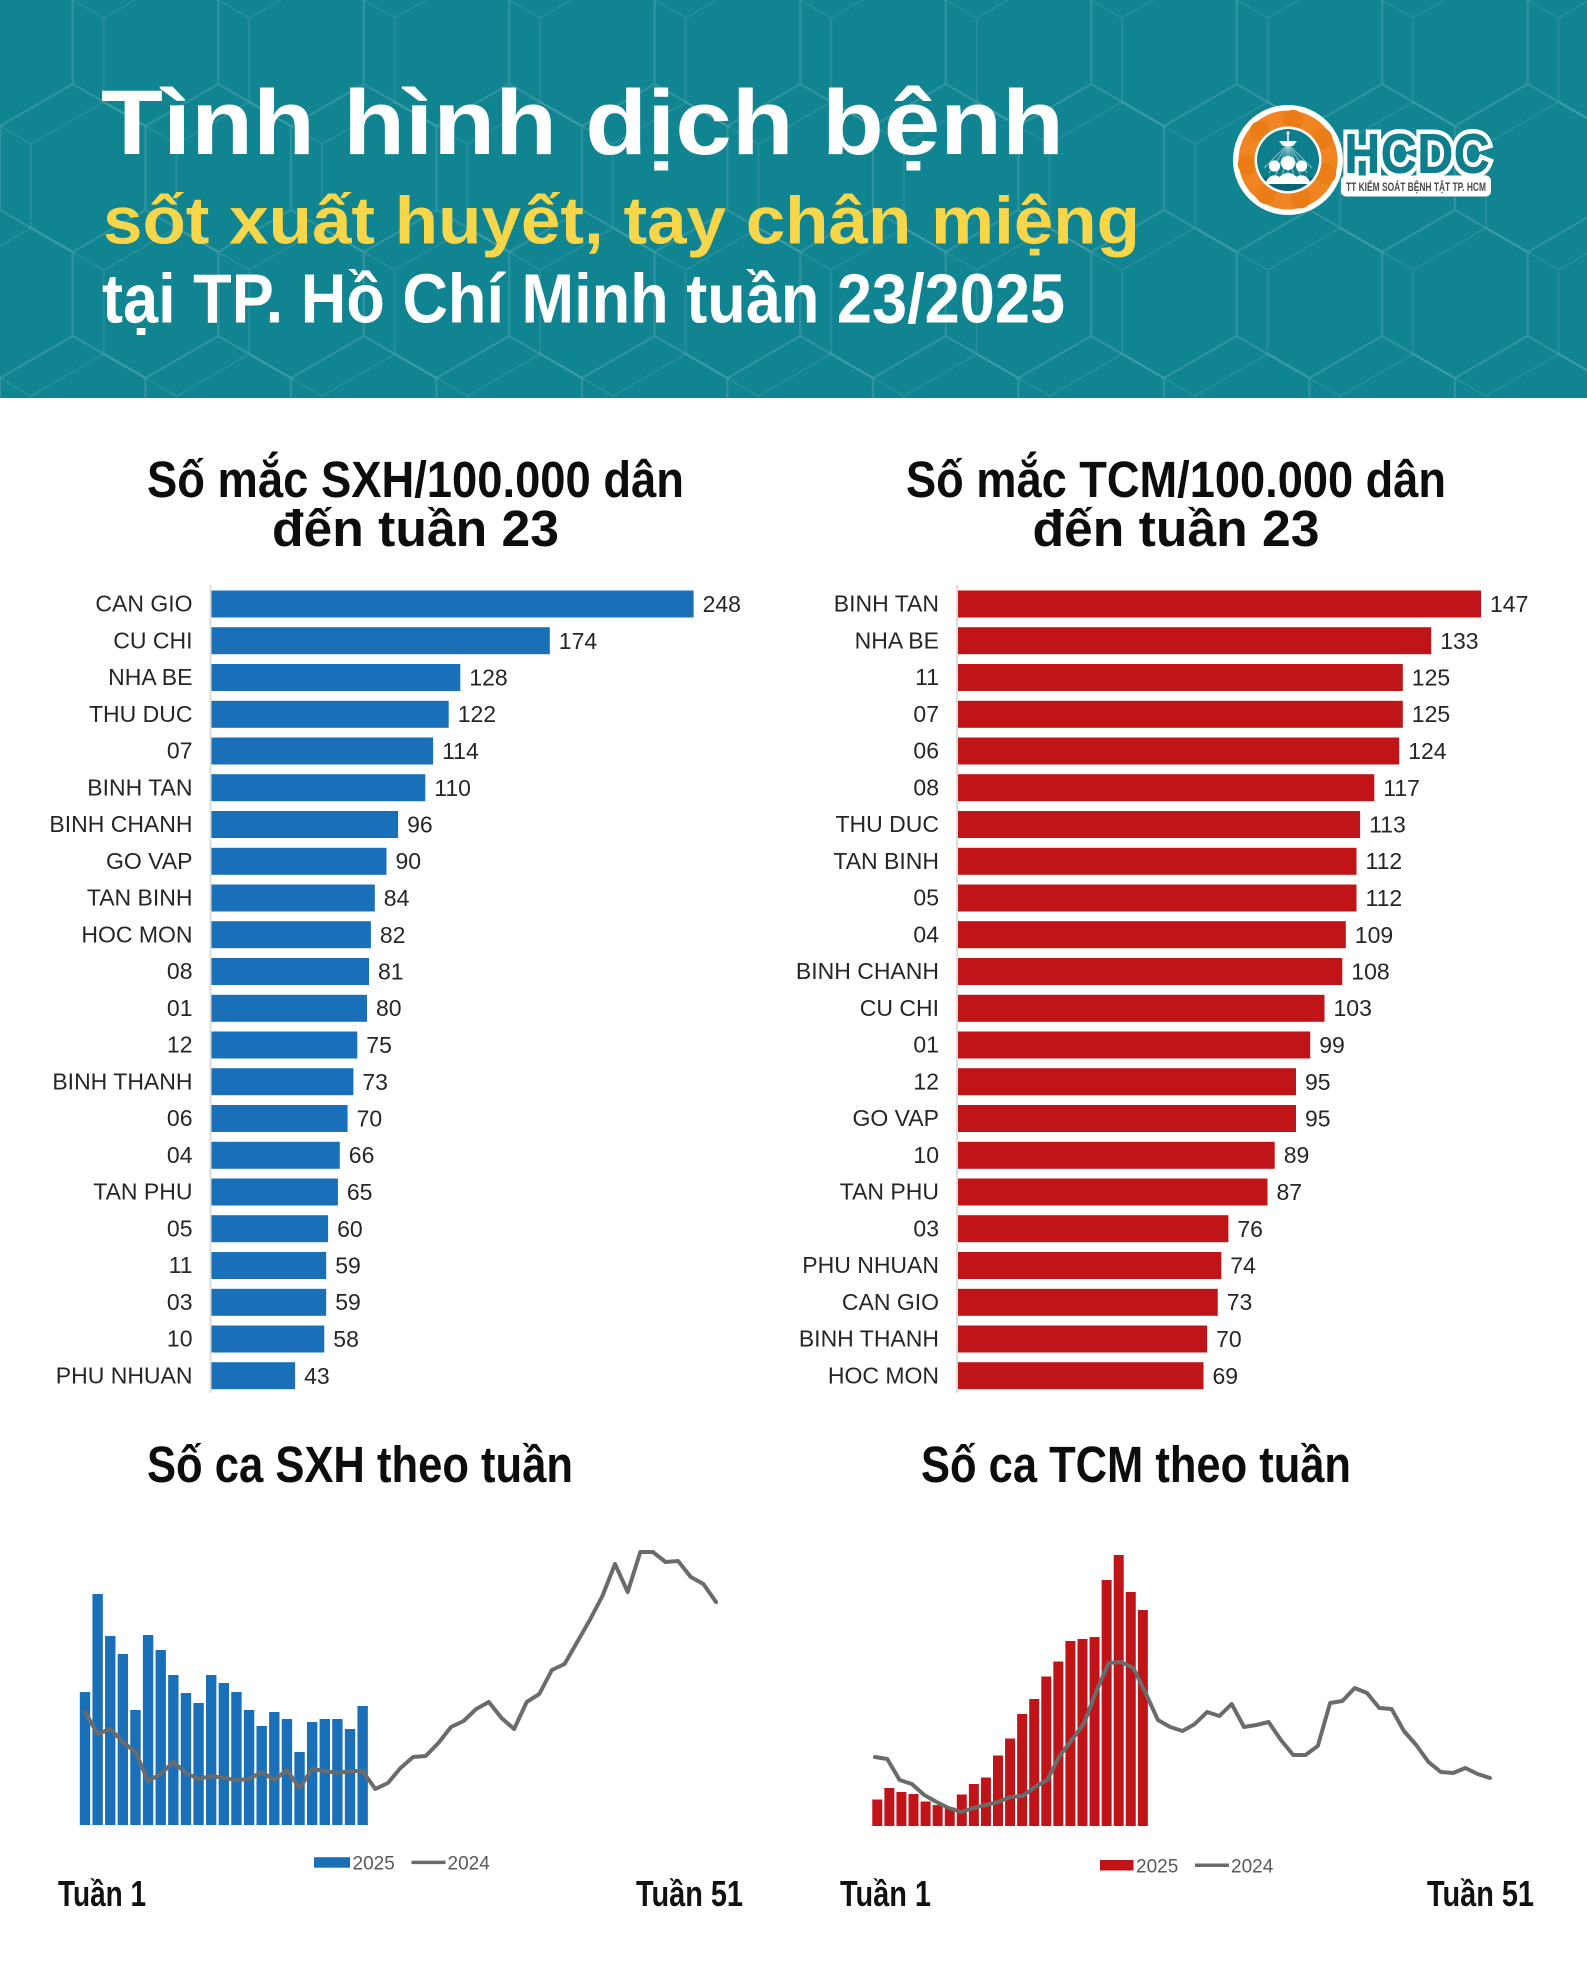 The width and height of the screenshot is (1587, 1983). I want to click on svg-text: 110, so click(452, 788).